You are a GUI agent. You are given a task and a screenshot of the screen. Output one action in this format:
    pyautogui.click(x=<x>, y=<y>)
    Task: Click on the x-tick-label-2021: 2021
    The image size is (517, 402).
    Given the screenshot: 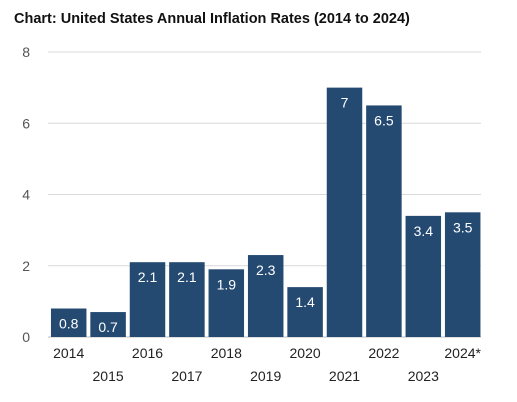 What is the action you would take?
    pyautogui.click(x=344, y=376)
    